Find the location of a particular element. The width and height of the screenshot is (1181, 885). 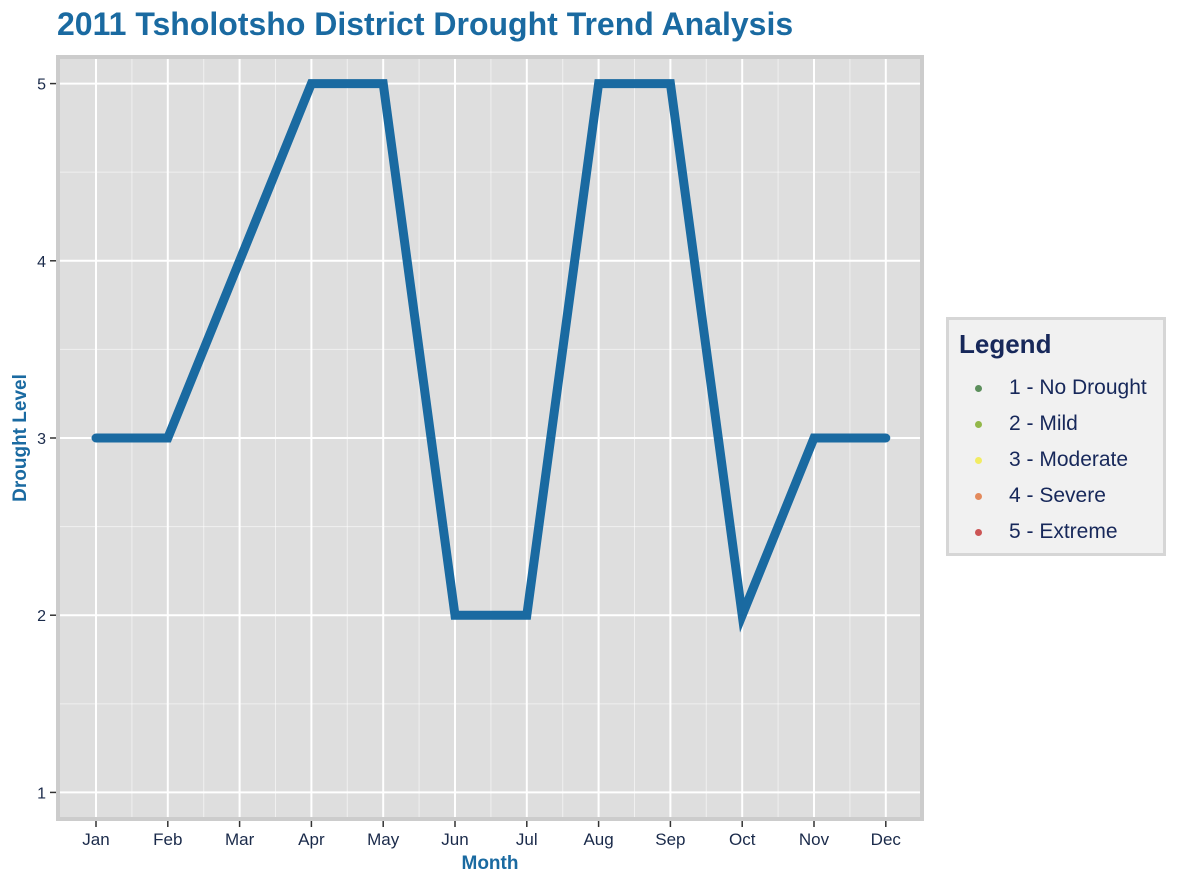

x-tick-label: Nov is located at coordinates (814, 839).